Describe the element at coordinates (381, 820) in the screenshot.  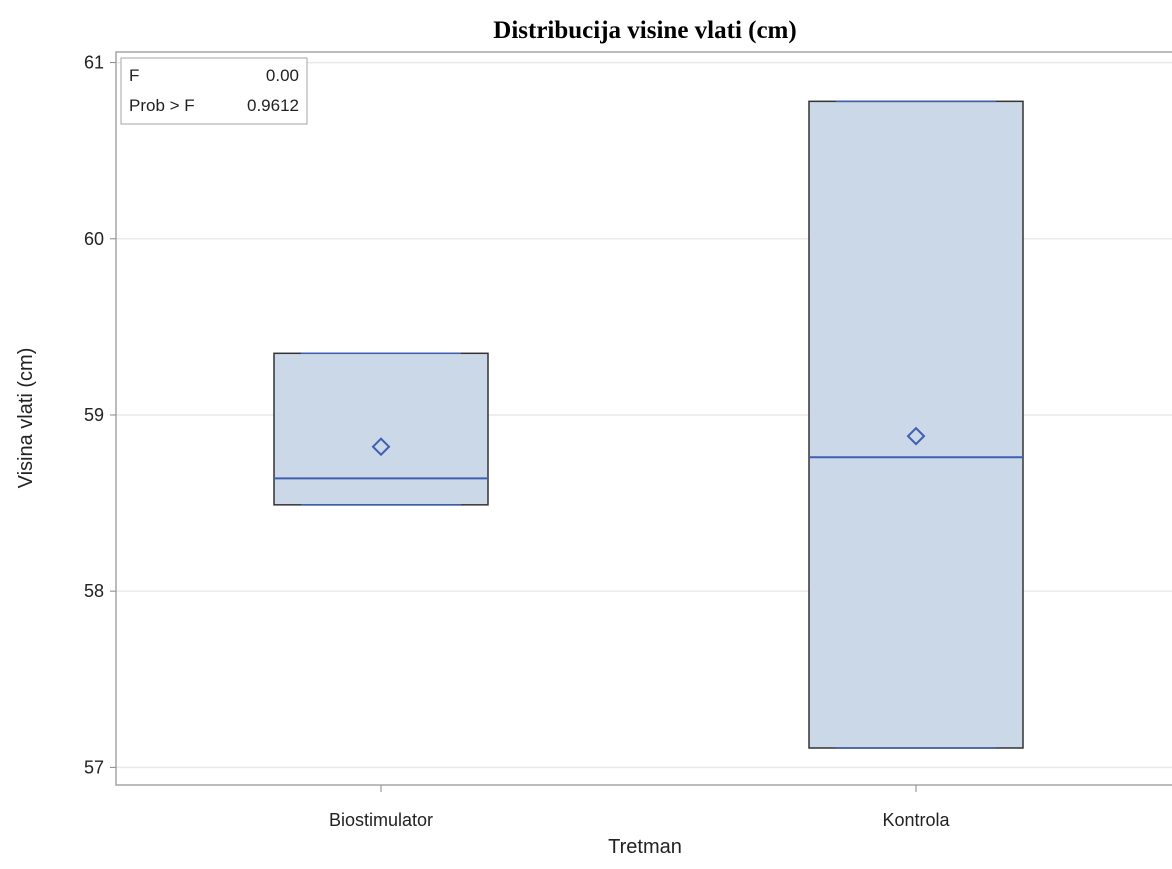
I see `x-tick-label-0: Biostimulator` at that location.